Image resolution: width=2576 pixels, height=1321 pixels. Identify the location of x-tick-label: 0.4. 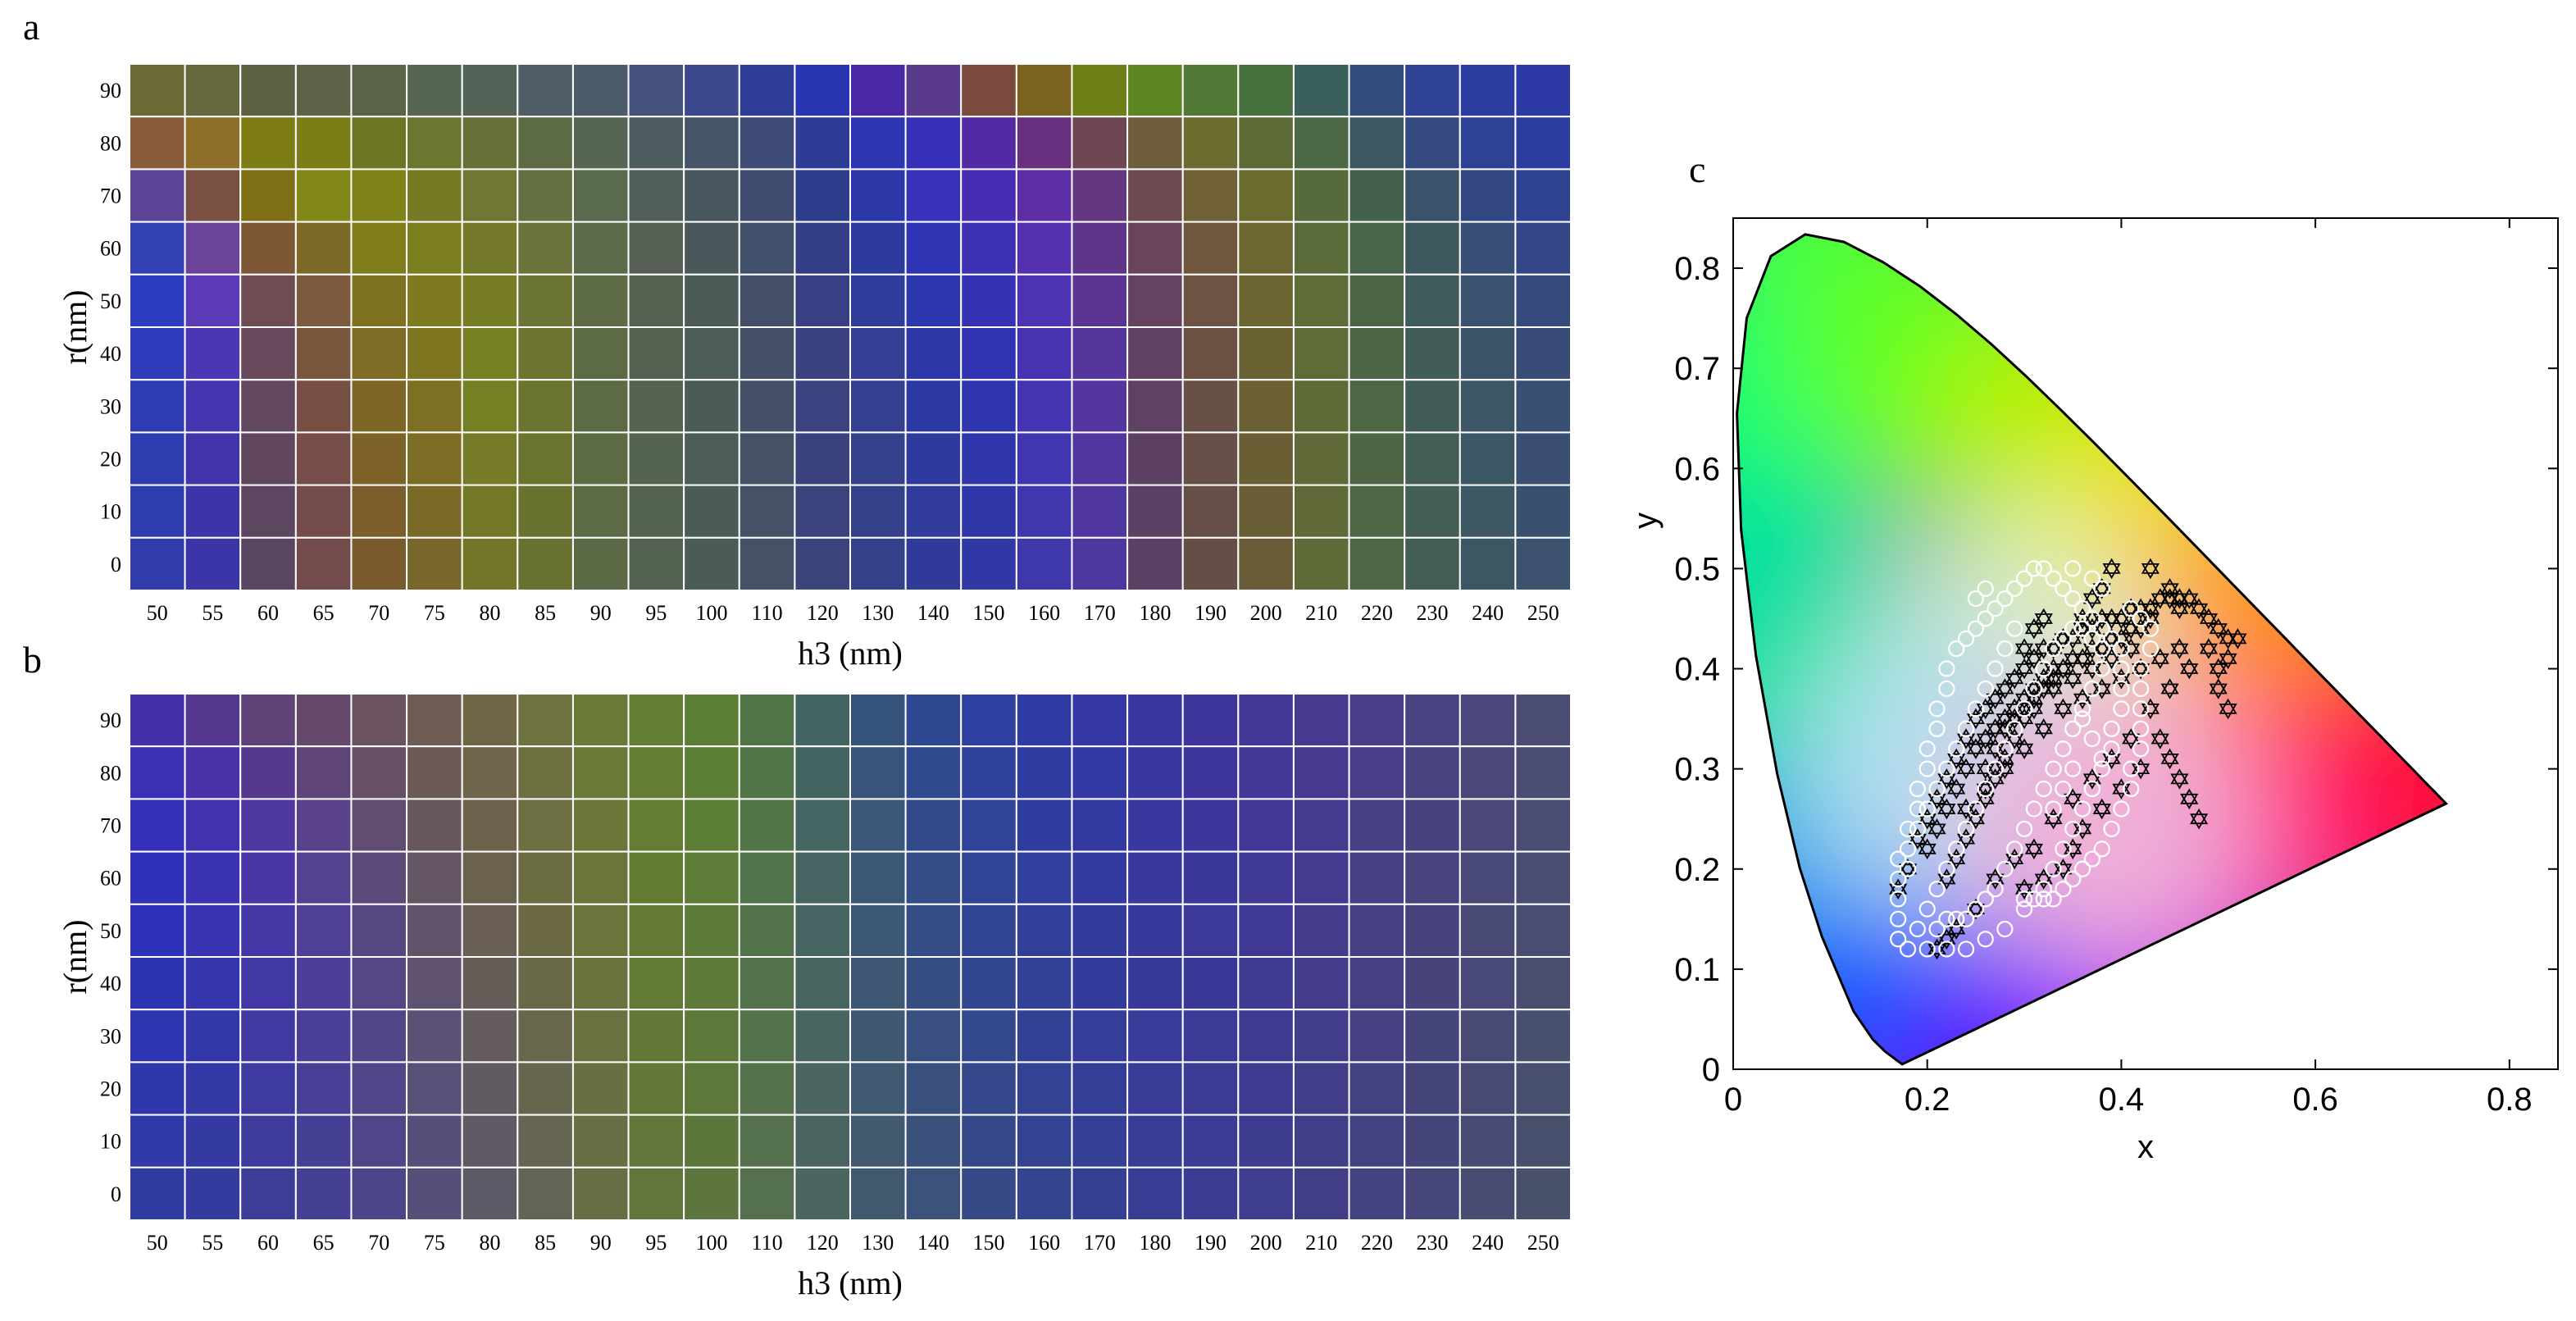
(2122, 1100).